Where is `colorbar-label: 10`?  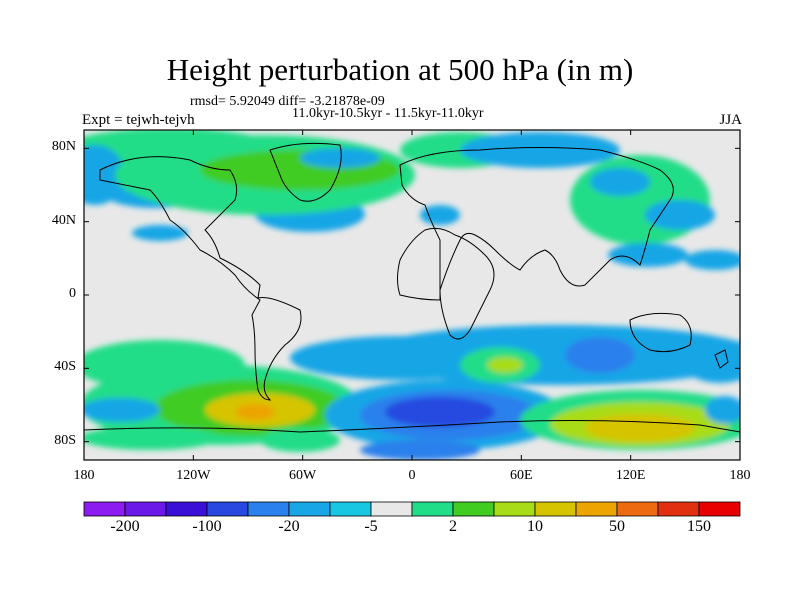
colorbar-label: 10 is located at coordinates (535, 526).